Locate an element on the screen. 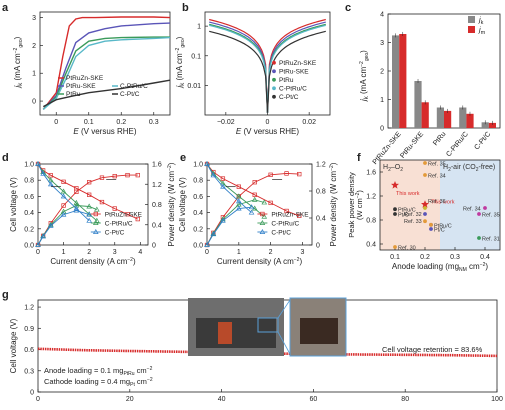 The width and height of the screenshot is (505, 410). photo-device is located at coordinates (236, 333).